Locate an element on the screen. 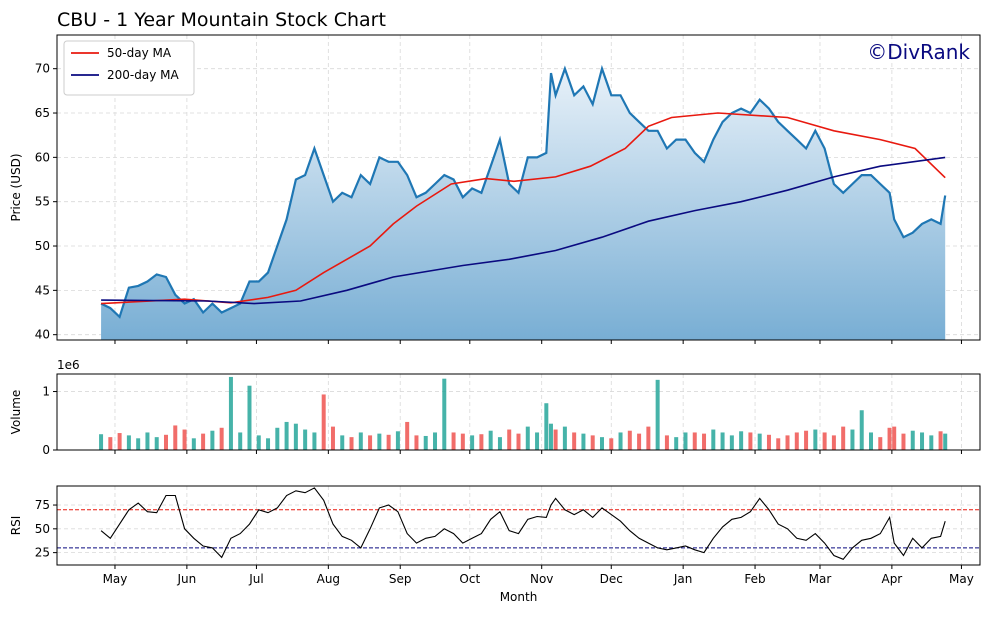 This screenshot has width=989, height=619. x-tick-label: Apr is located at coordinates (891, 579).